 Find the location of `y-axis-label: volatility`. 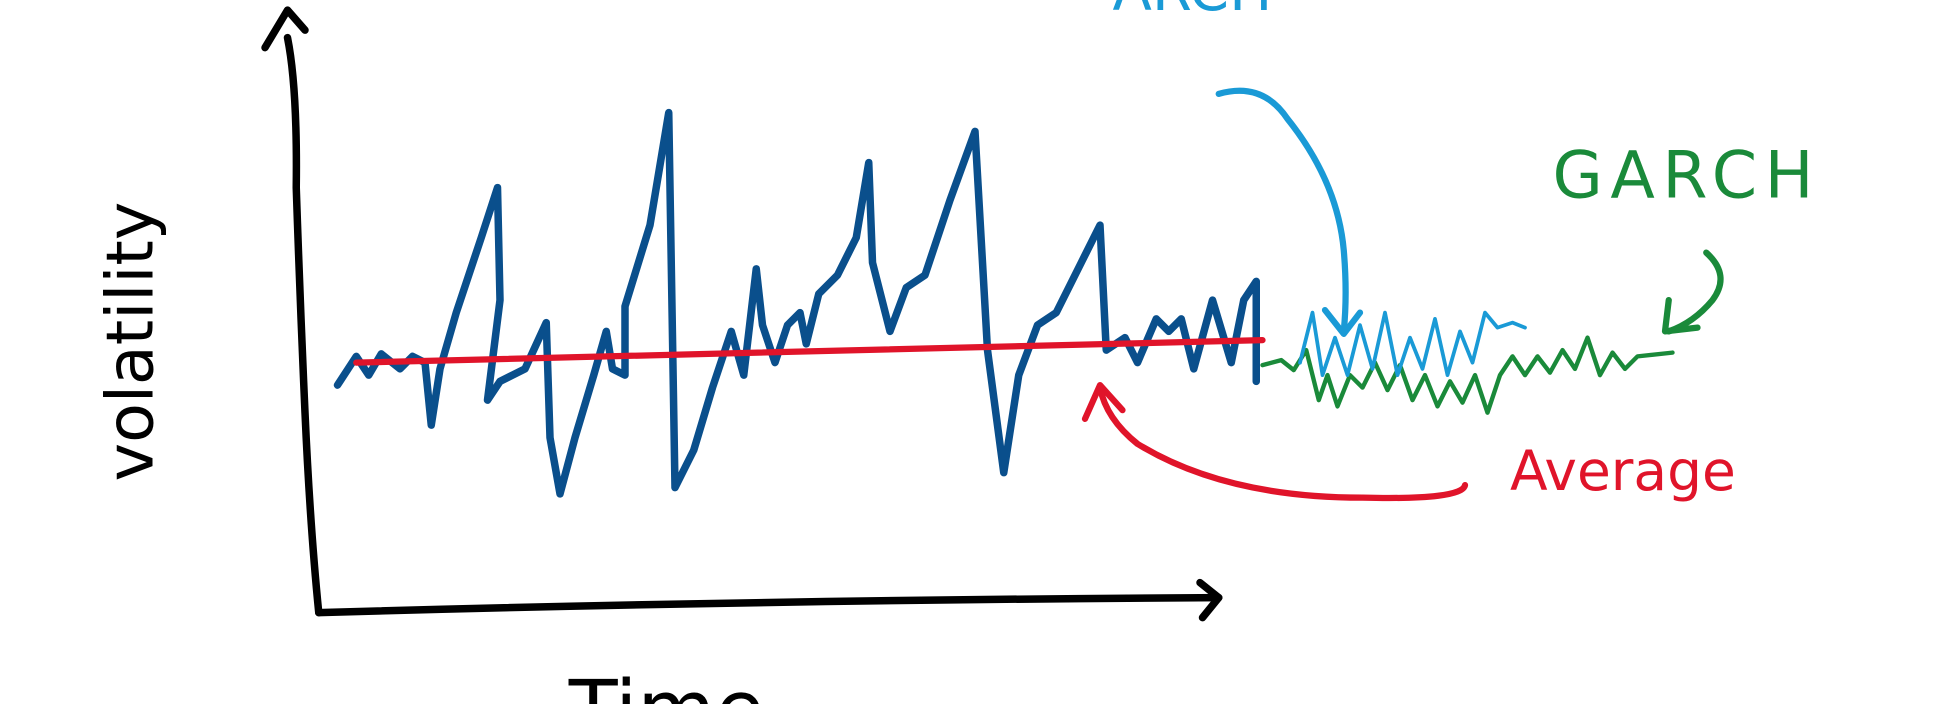

y-axis-label: volatility is located at coordinates (131, 342).